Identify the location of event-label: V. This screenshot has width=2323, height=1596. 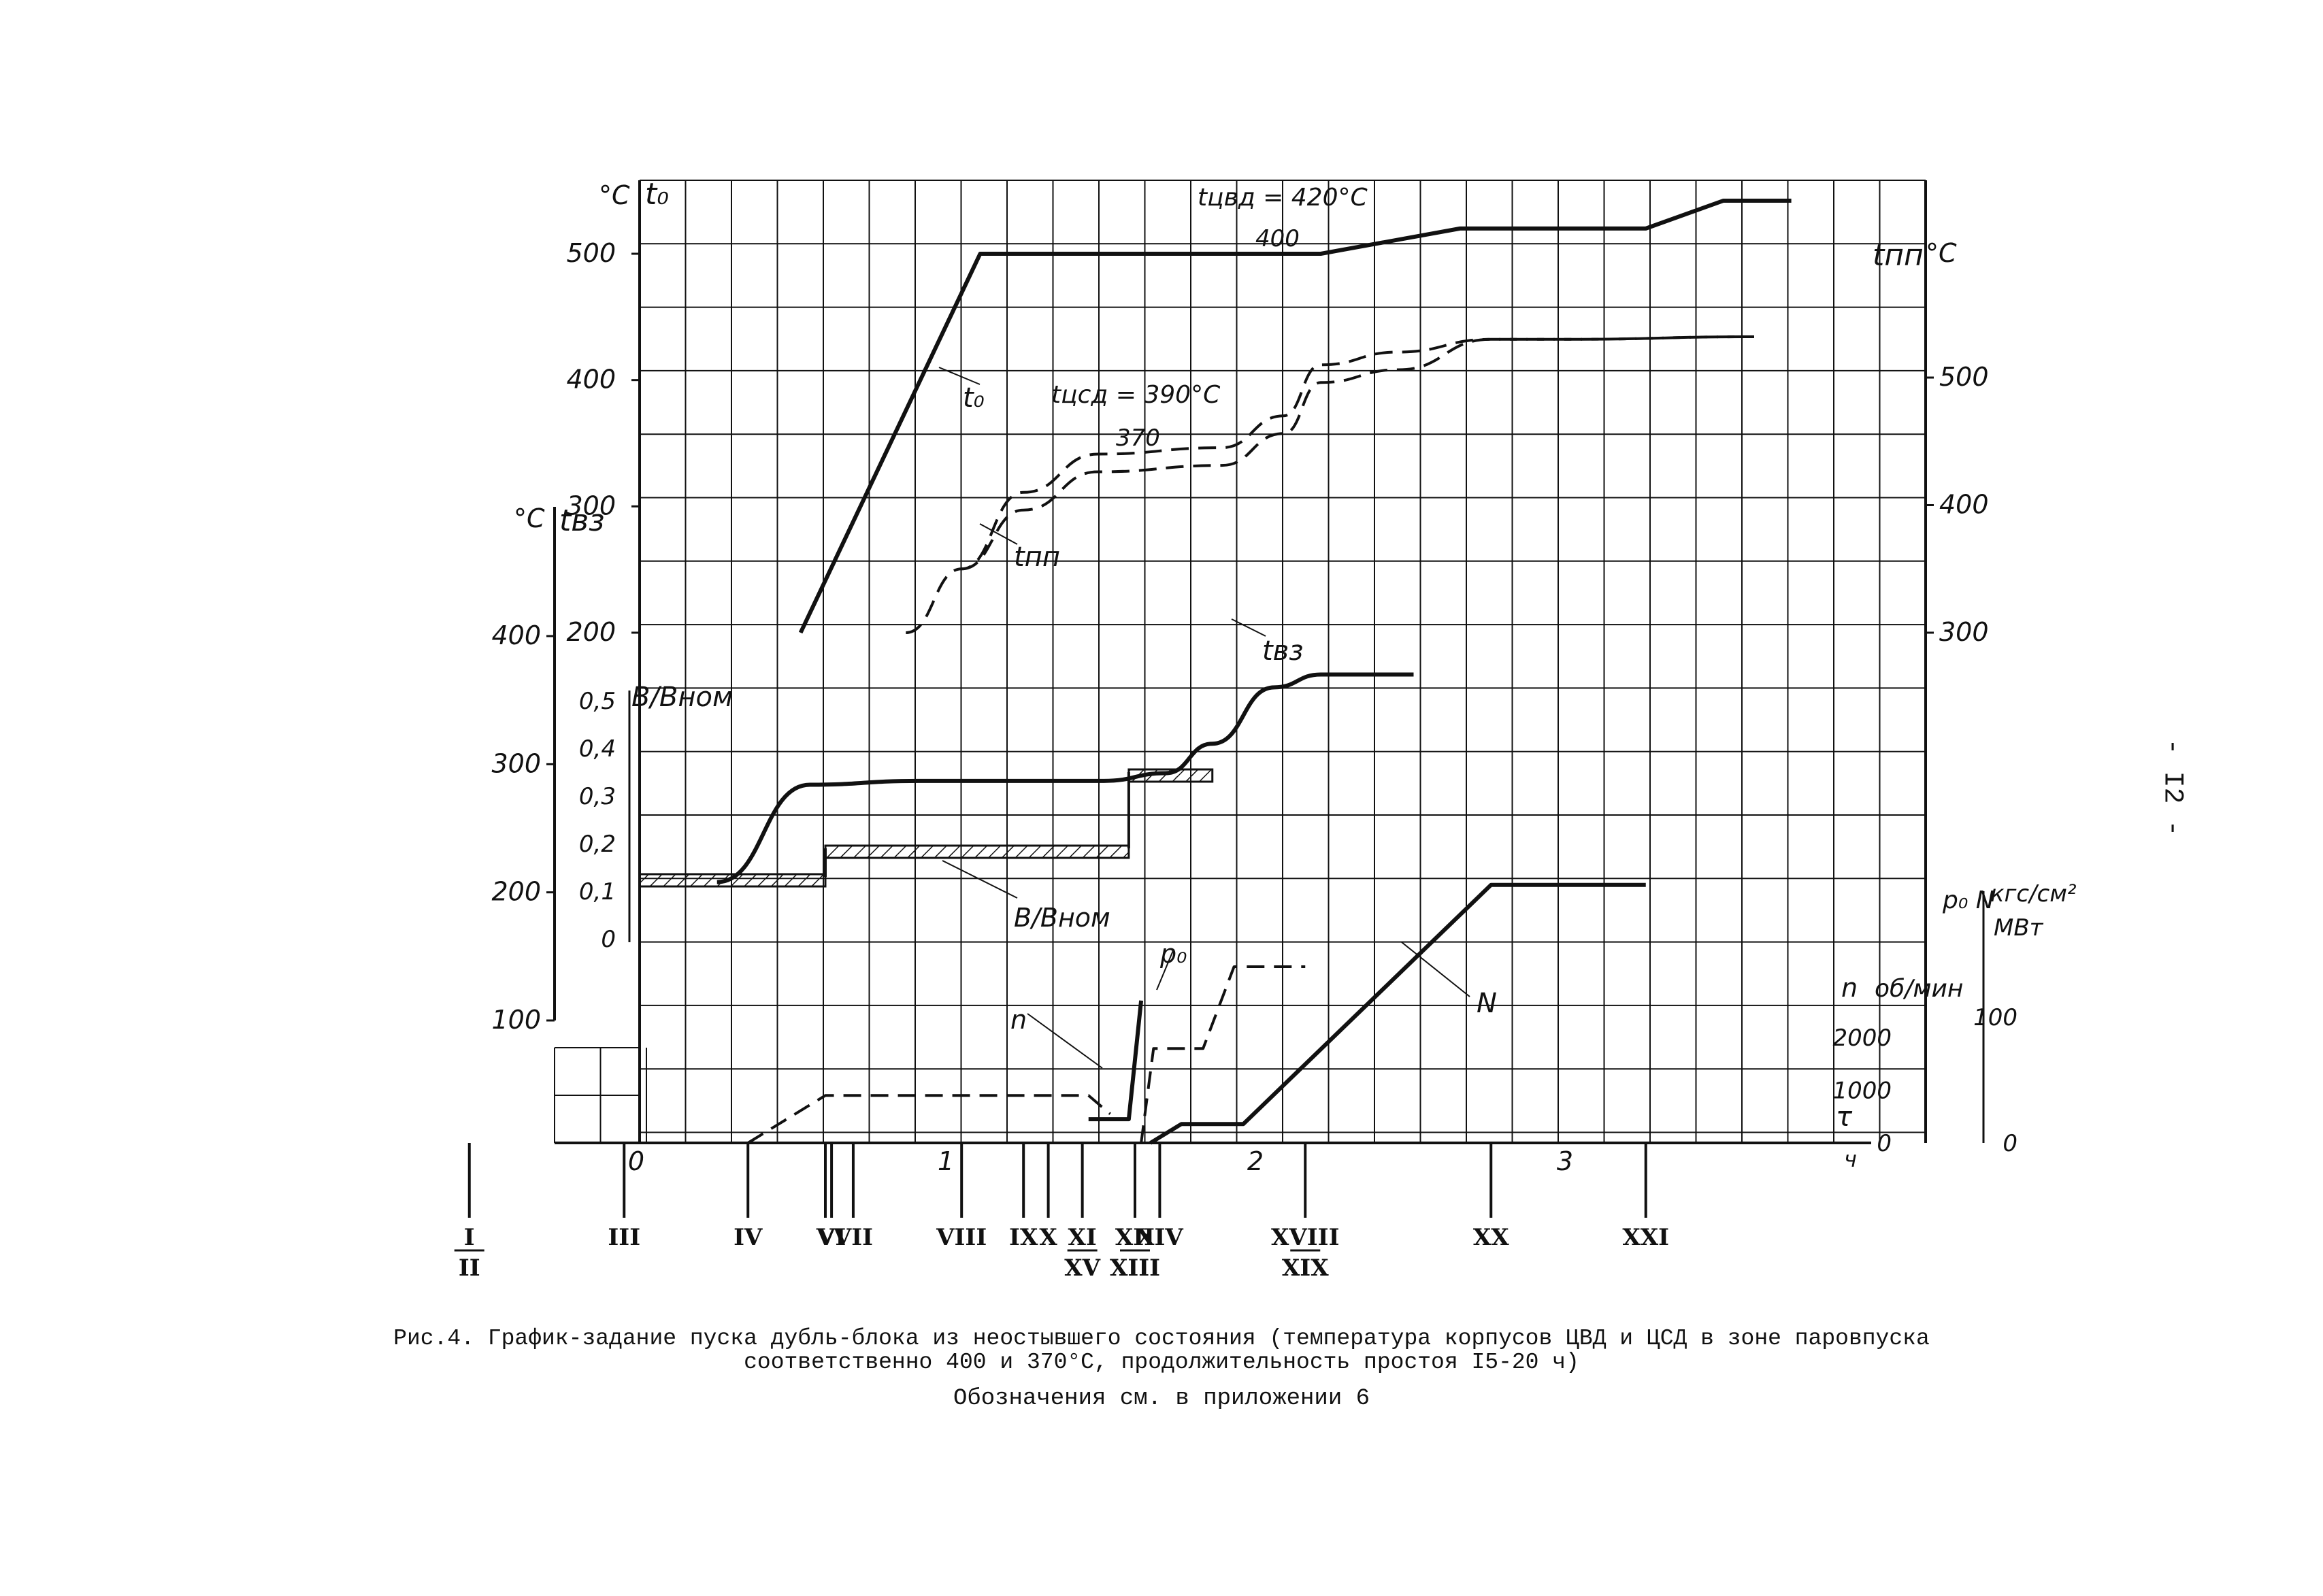
(825, 1237).